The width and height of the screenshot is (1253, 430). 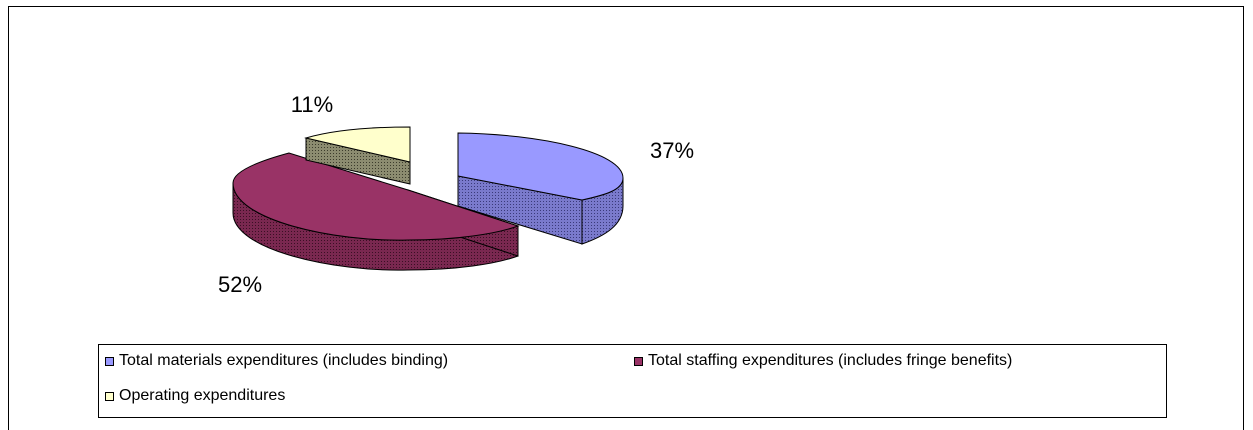 What do you see at coordinates (376, 196) in the screenshot?
I see `pie-slice-staffing` at bounding box center [376, 196].